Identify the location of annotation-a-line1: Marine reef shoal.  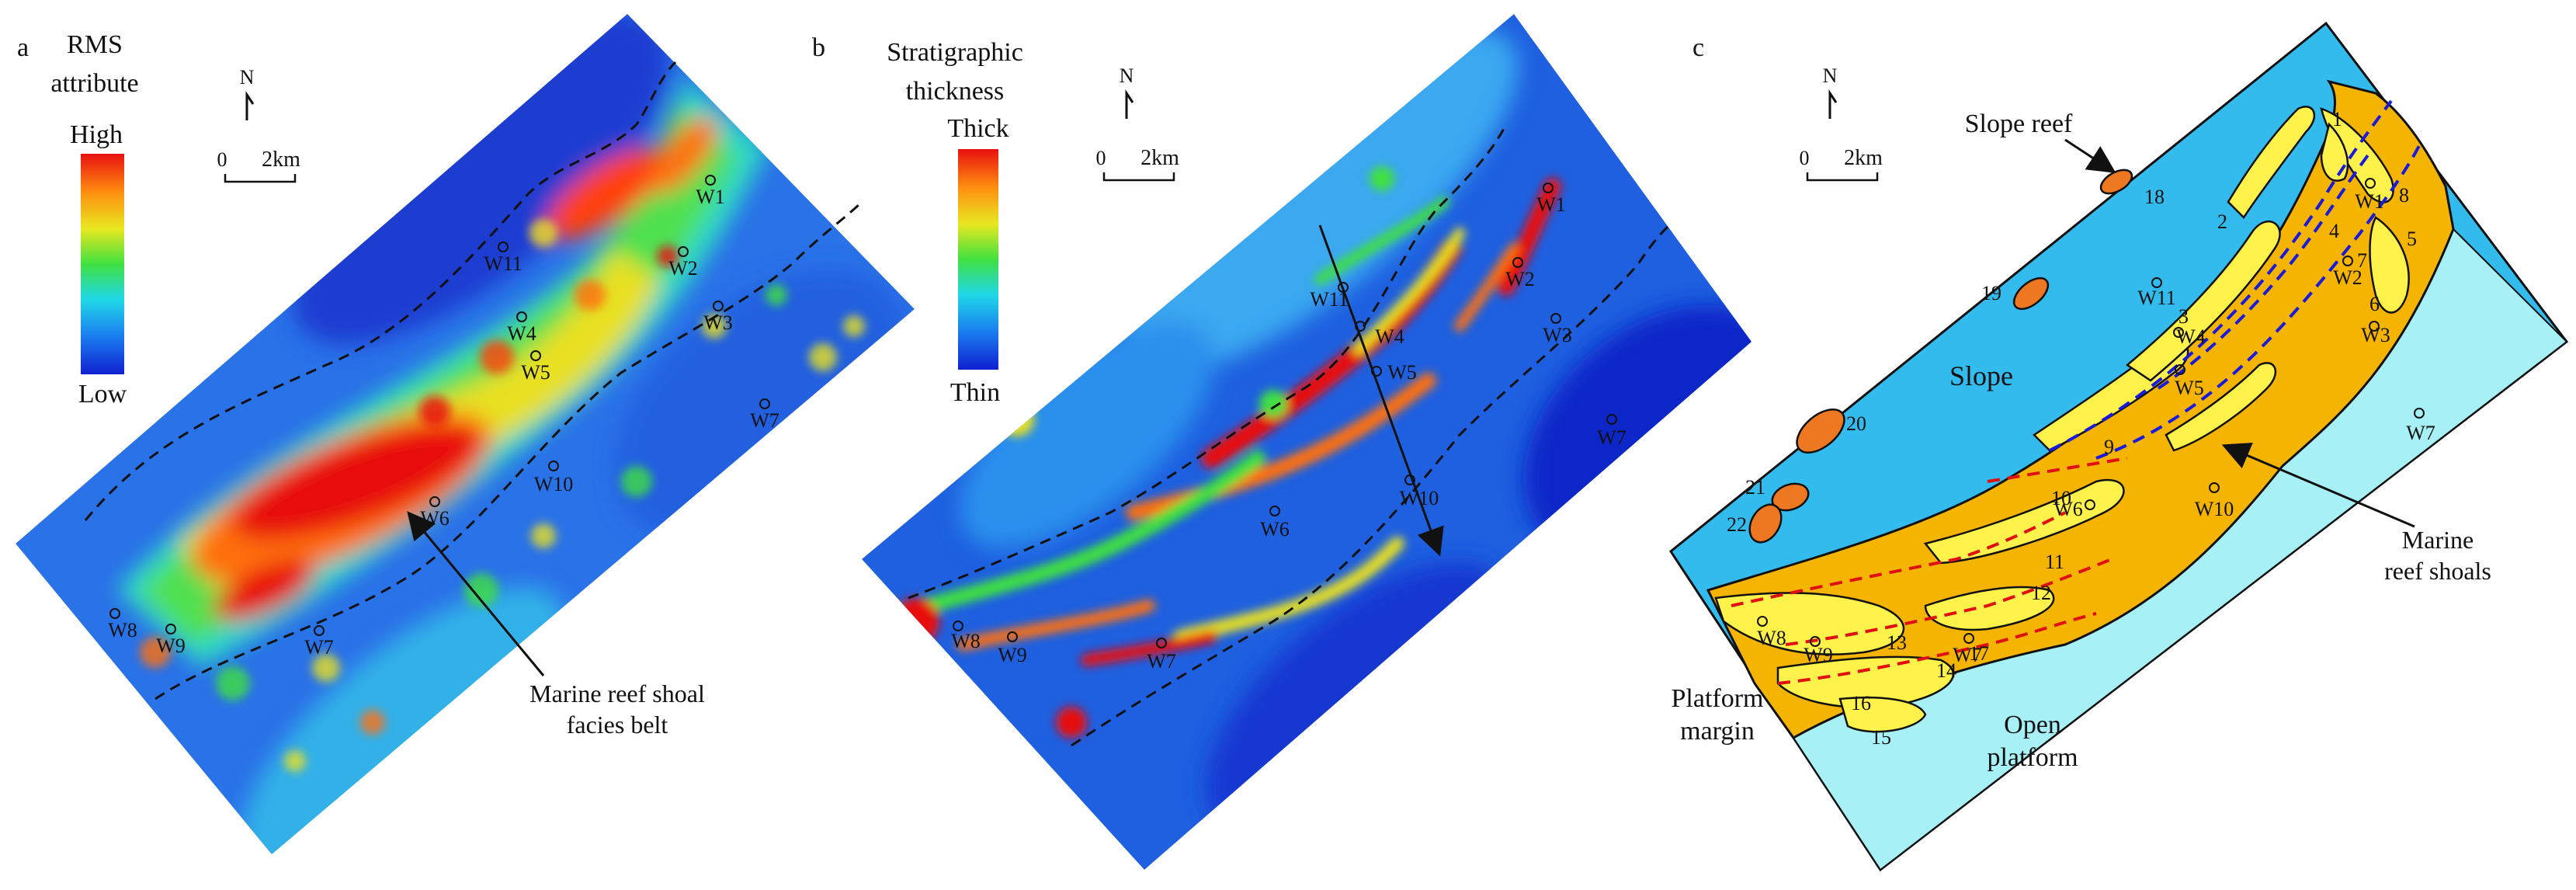
(617, 693).